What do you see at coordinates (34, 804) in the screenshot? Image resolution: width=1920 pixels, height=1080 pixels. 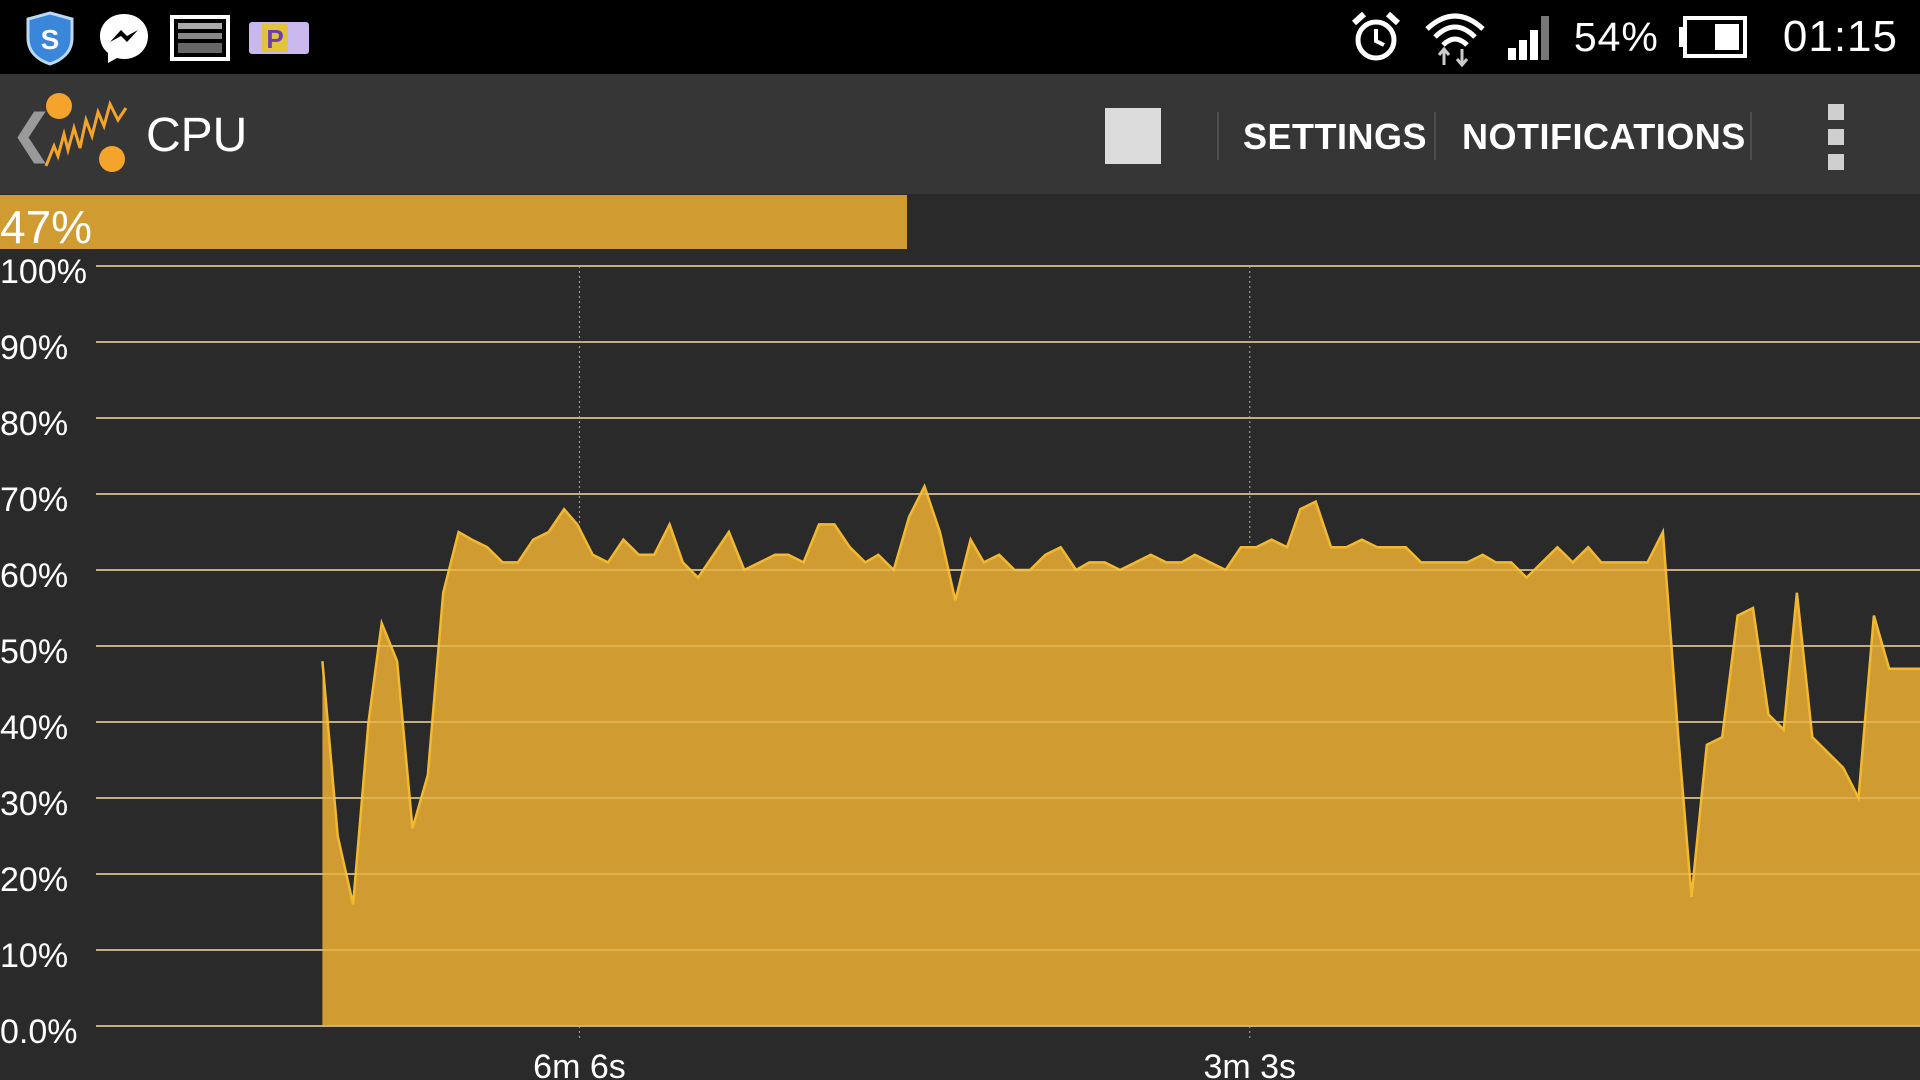 I see `y-tick-label: 30%` at bounding box center [34, 804].